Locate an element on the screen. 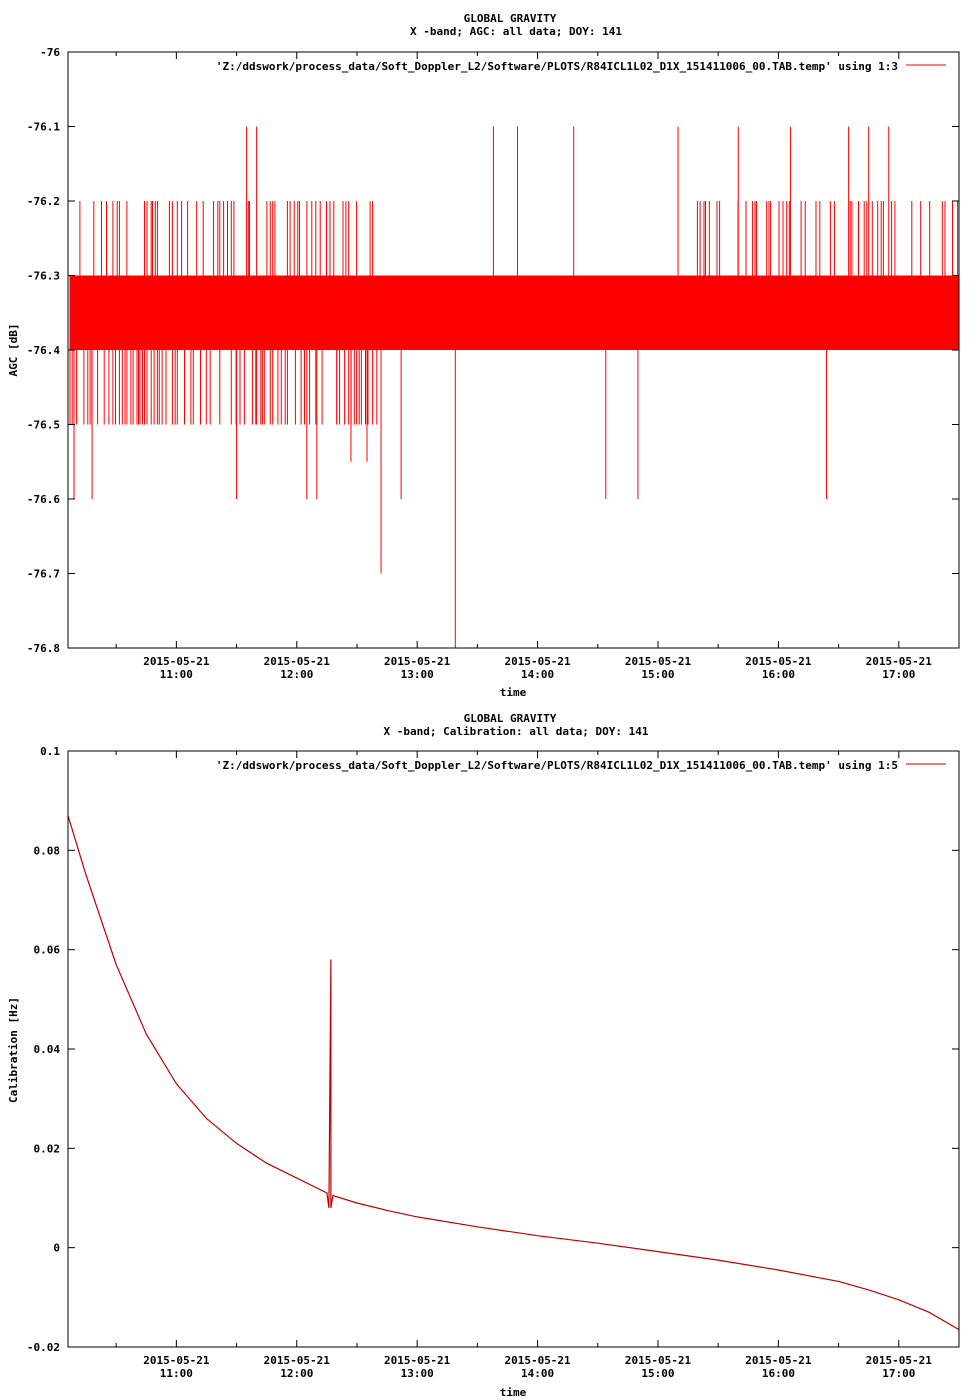 The width and height of the screenshot is (980, 1400). calibration-y-tick-label: 0.06 is located at coordinates (47, 950).